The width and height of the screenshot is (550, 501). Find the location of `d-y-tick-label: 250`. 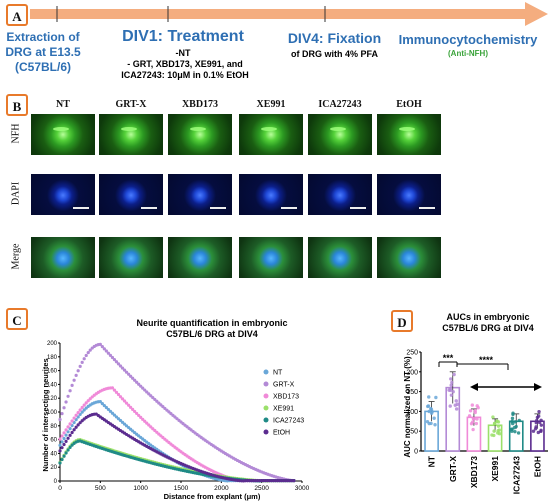

d-y-tick-label: 250 is located at coordinates (412, 353).